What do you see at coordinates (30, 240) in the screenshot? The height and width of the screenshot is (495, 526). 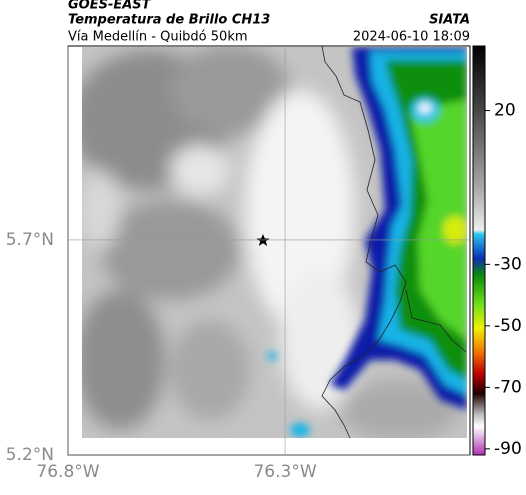 I see `lat-tick-label: 5.7°N` at bounding box center [30, 240].